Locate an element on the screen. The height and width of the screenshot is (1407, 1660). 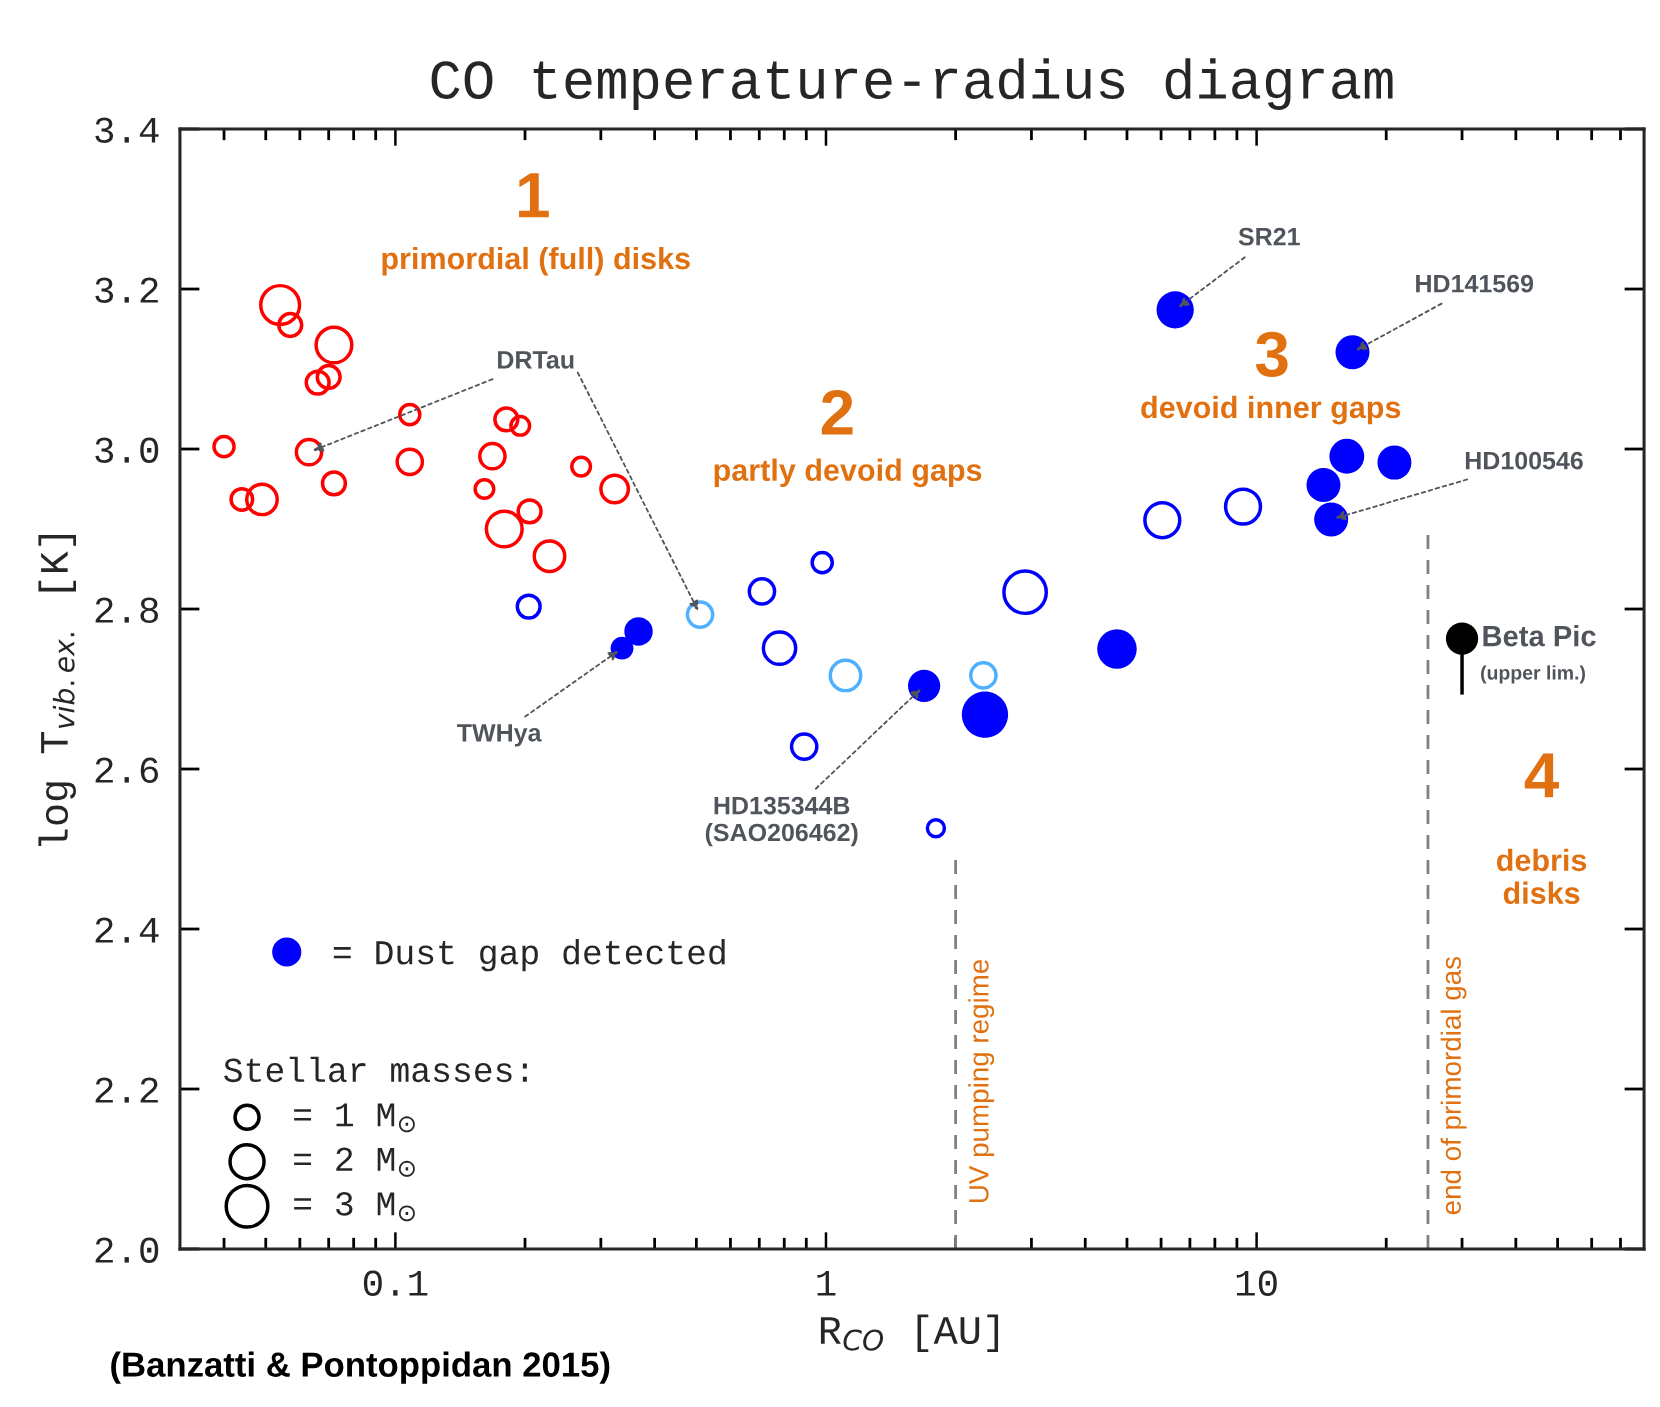
annotation: HD141569 is located at coordinates (1475, 283).